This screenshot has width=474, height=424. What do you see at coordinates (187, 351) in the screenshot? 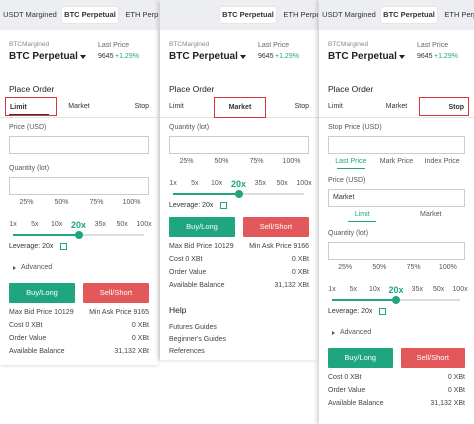
I see `help-link: References` at bounding box center [187, 351].